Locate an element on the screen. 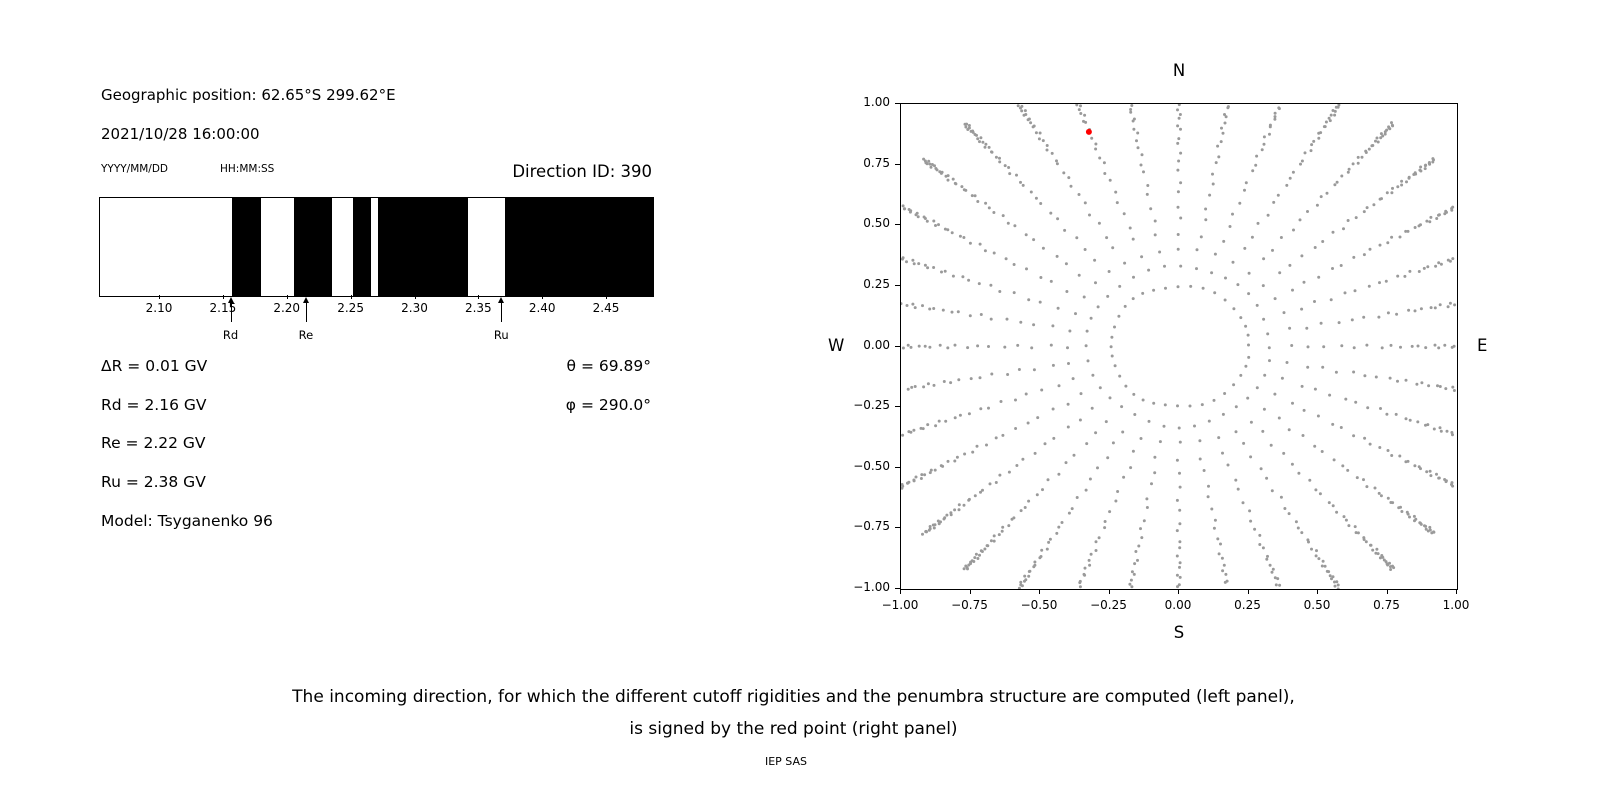 This screenshot has width=1600, height=800. y-tick-label: −0.75 is located at coordinates (871, 526).